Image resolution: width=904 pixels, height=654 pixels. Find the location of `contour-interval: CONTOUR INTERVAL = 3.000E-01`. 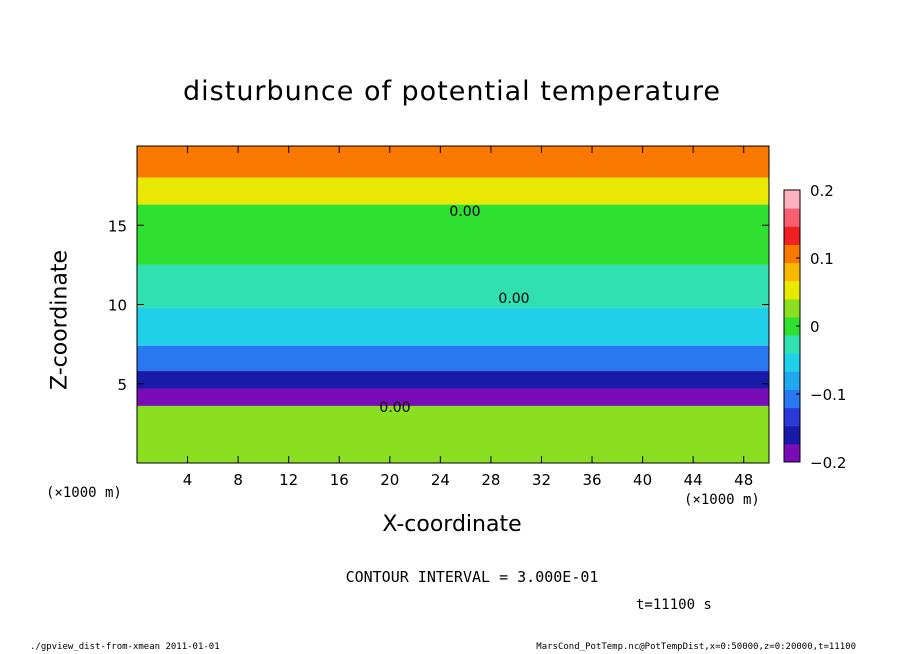

contour-interval: CONTOUR INTERVAL = 3.000E-01 is located at coordinates (472, 577).